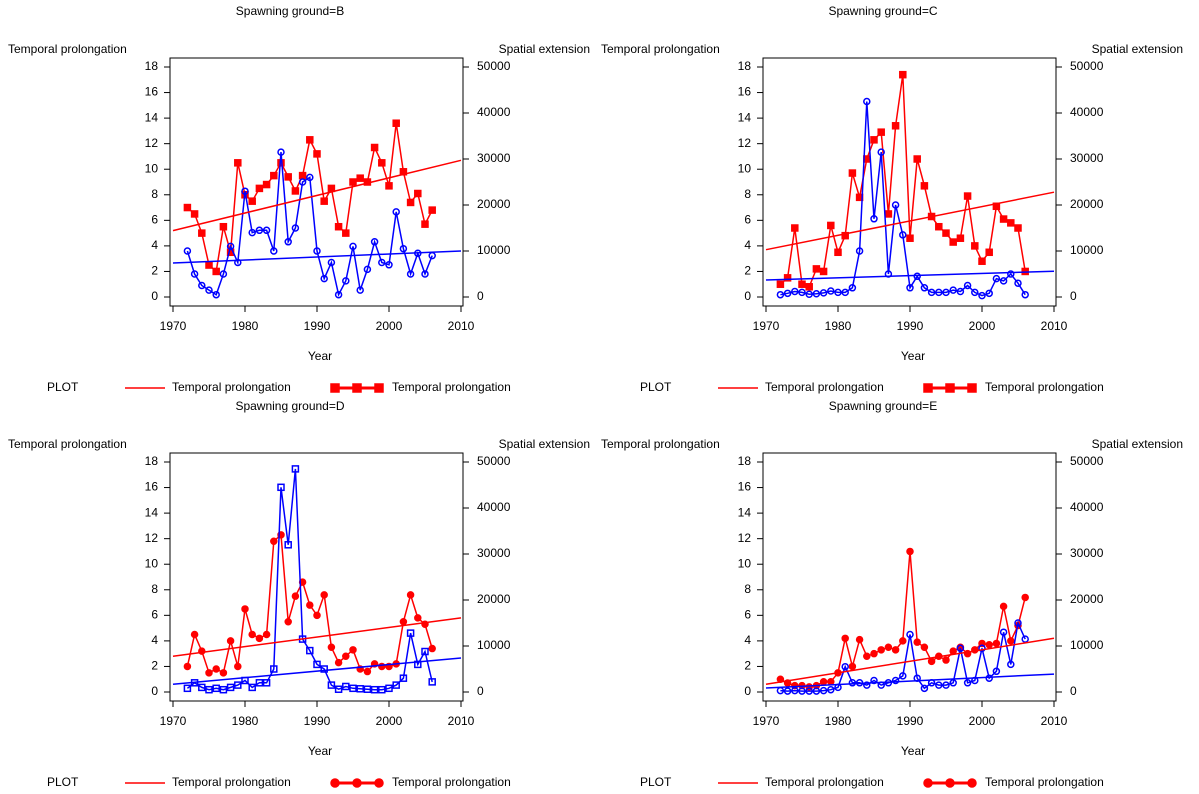 The height and width of the screenshot is (794, 1199). What do you see at coordinates (745, 563) in the screenshot?
I see `y-tick-label: 10` at bounding box center [745, 563].